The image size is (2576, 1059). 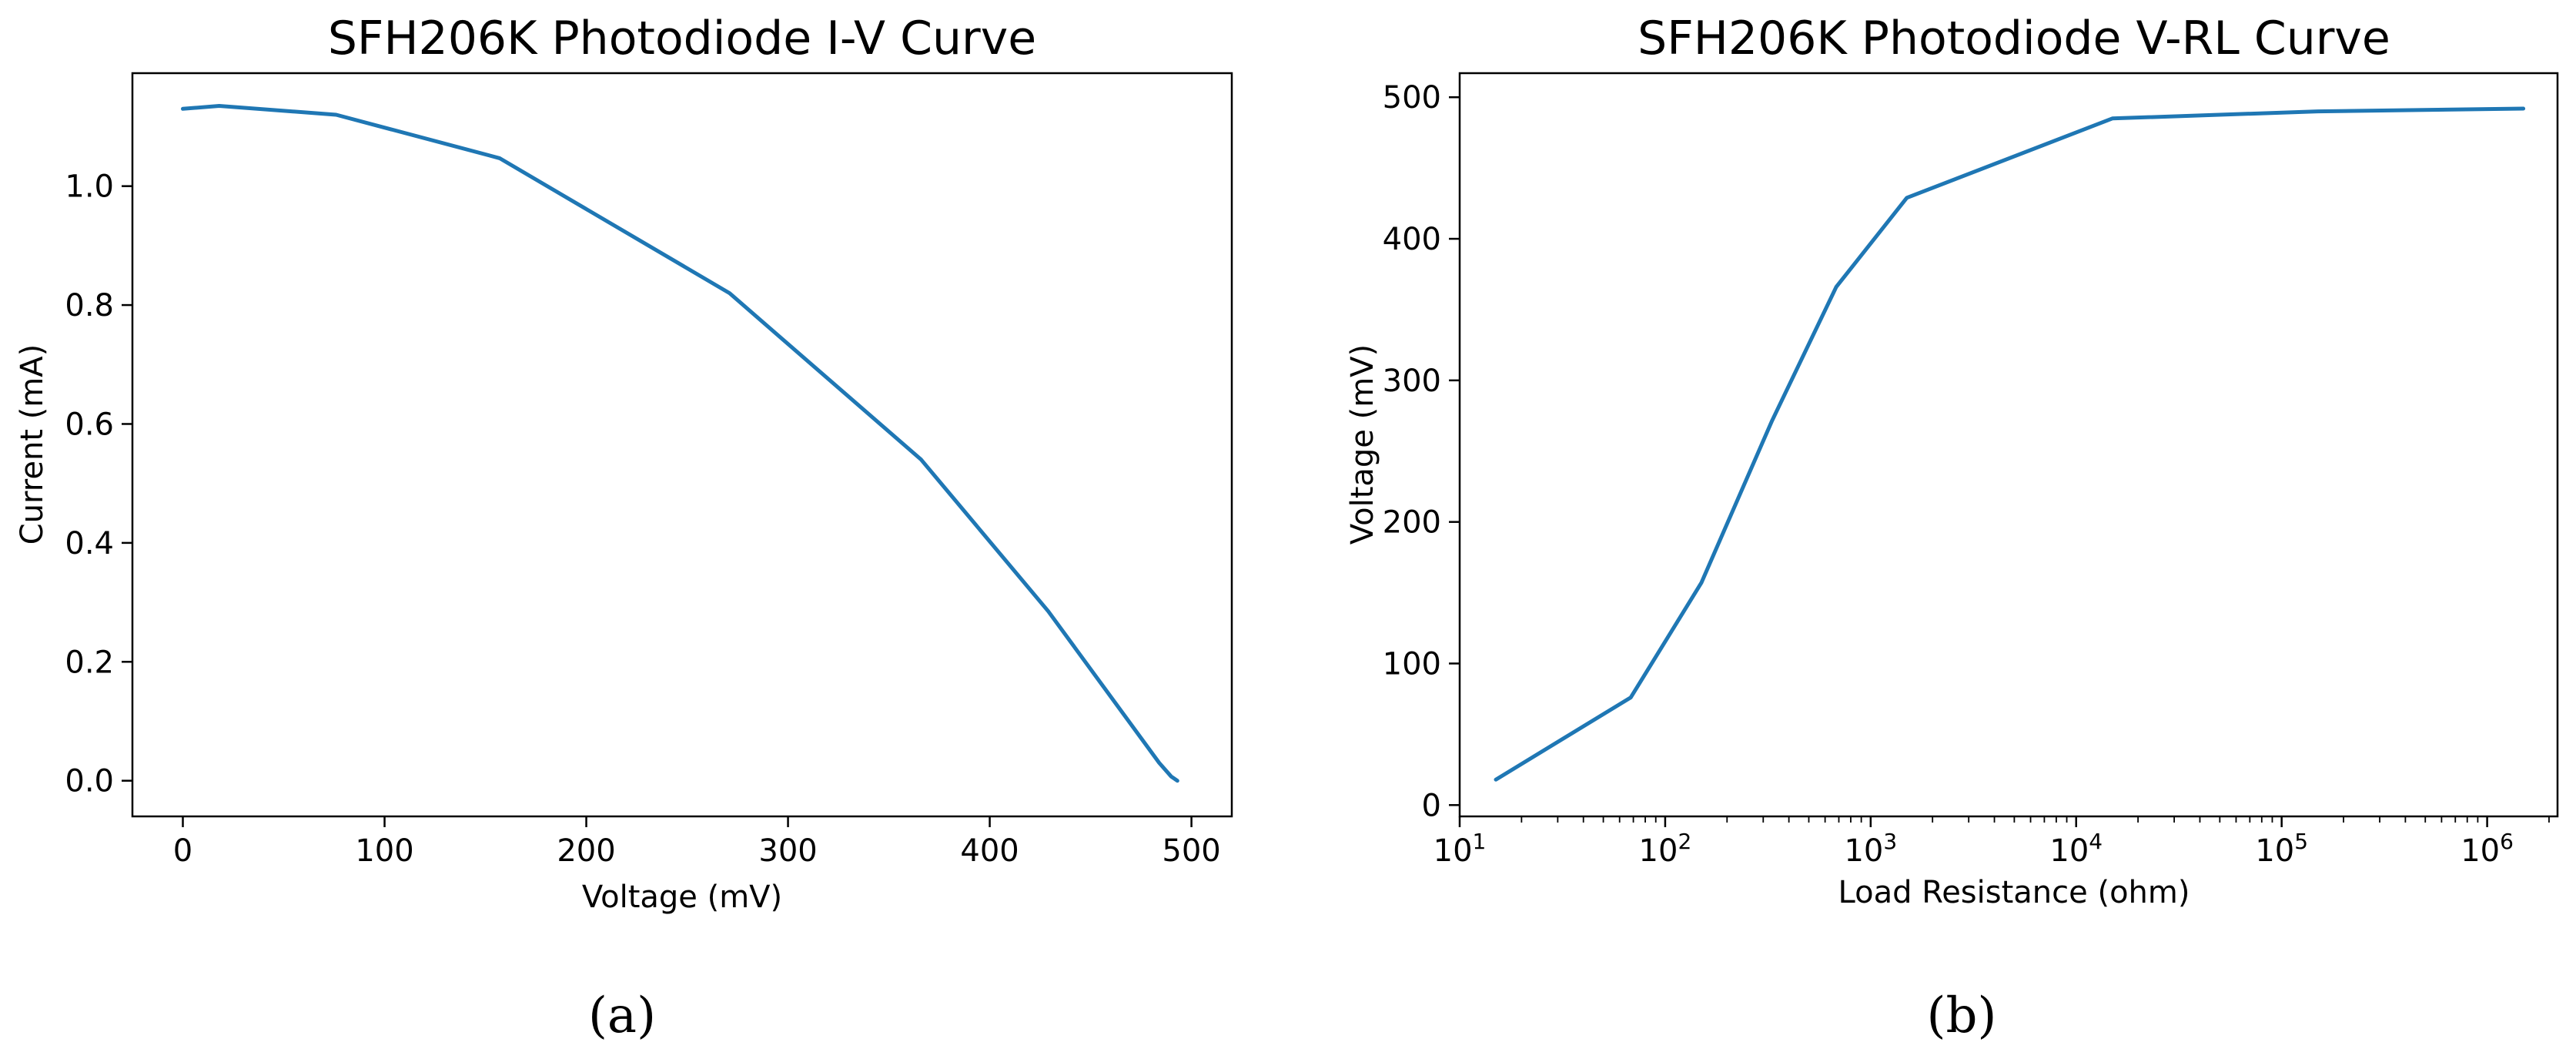 What do you see at coordinates (1422, 452) in the screenshot?
I see `vrl-y-ticks: 0 100 200 300 400 500` at bounding box center [1422, 452].